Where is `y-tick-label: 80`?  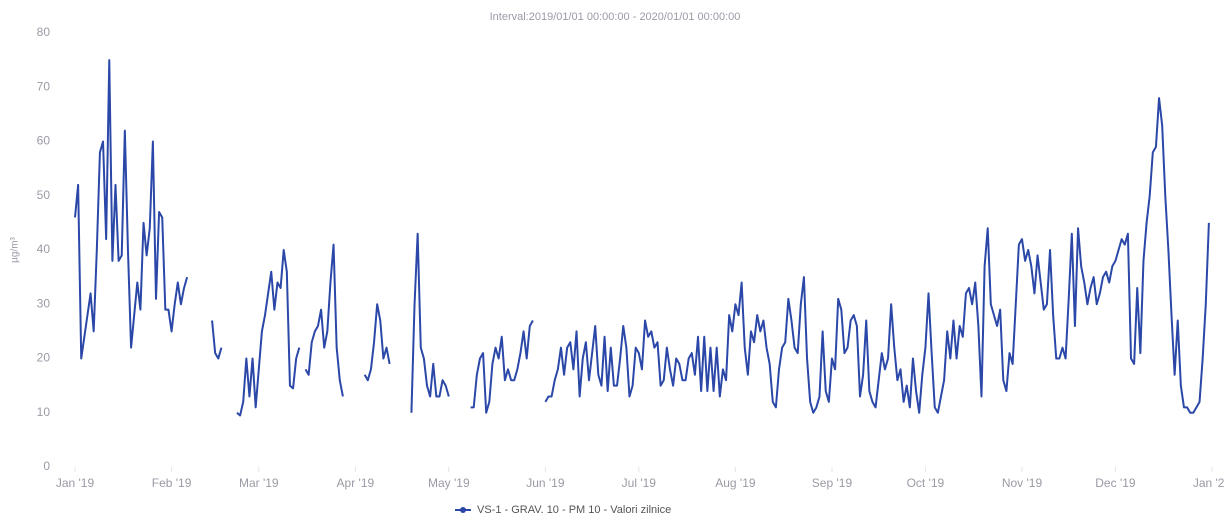
y-tick-label: 80 is located at coordinates (44, 32).